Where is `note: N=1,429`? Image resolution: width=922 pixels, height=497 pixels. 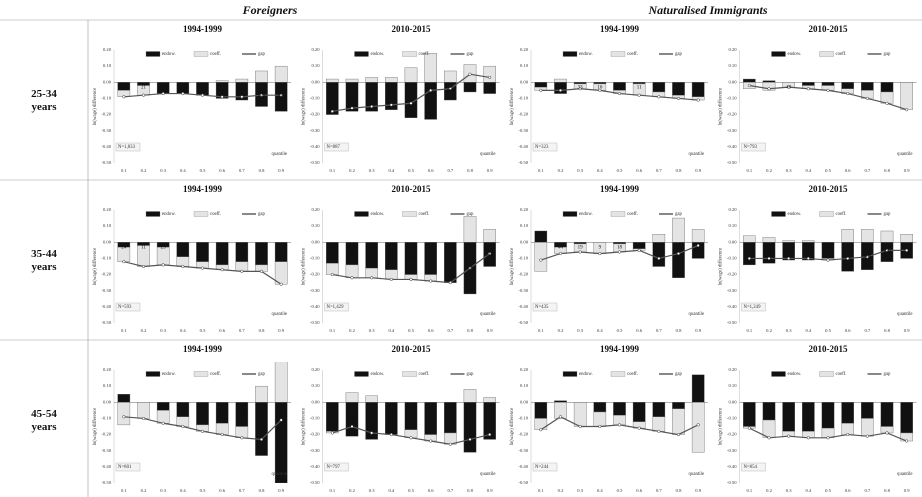 note: N=1,429 is located at coordinates (336, 307).